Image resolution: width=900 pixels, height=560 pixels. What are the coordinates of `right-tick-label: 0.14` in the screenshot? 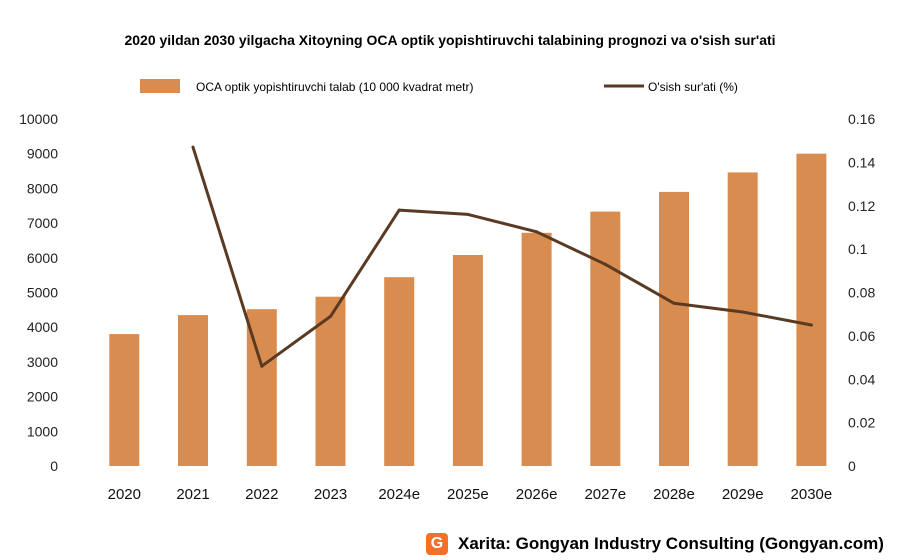 It's located at (861, 162).